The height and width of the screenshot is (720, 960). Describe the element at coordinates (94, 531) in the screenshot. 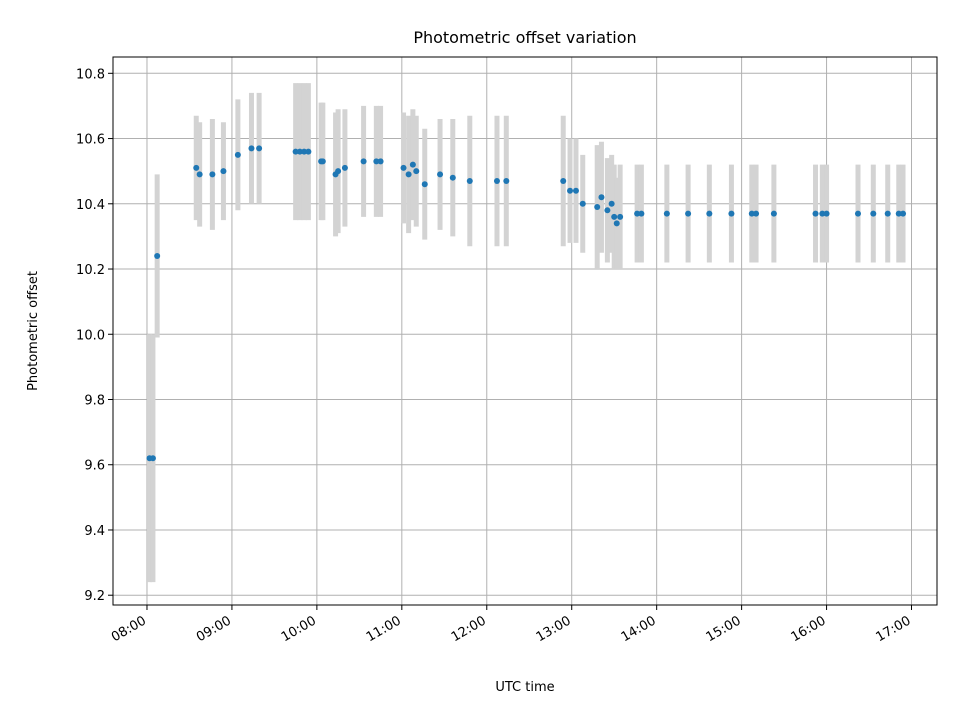

I see `y-tick-label: 9.4` at that location.